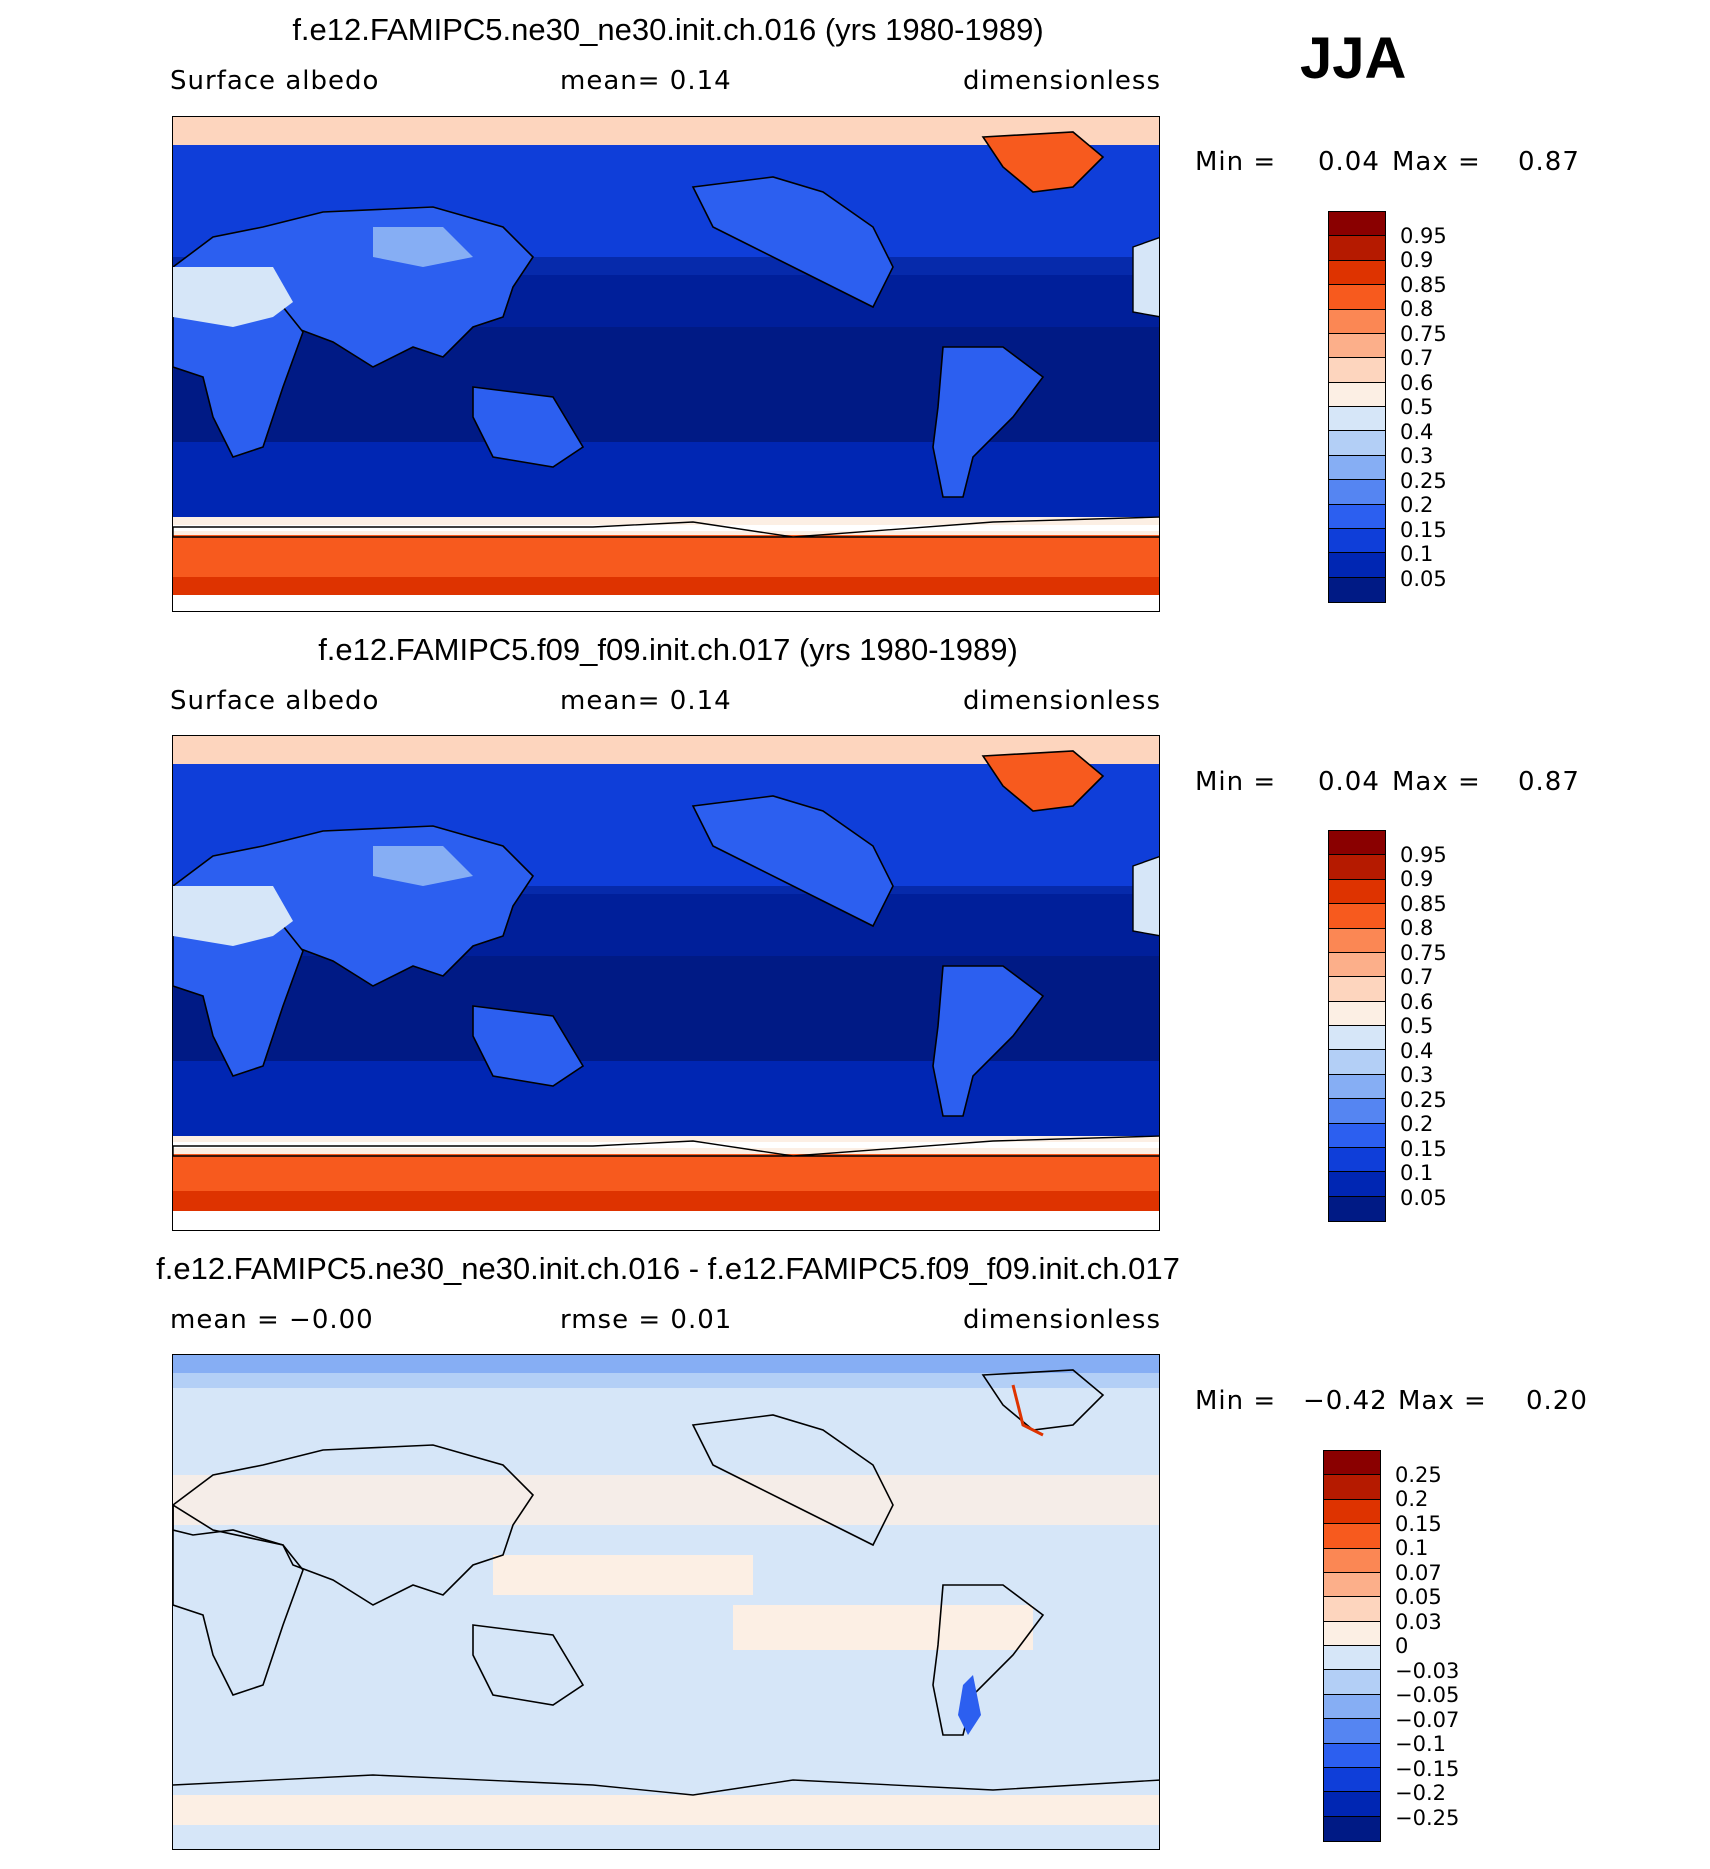  Describe the element at coordinates (1418, 1621) in the screenshot. I see `colorbar-tick-label: 0.03` at that location.